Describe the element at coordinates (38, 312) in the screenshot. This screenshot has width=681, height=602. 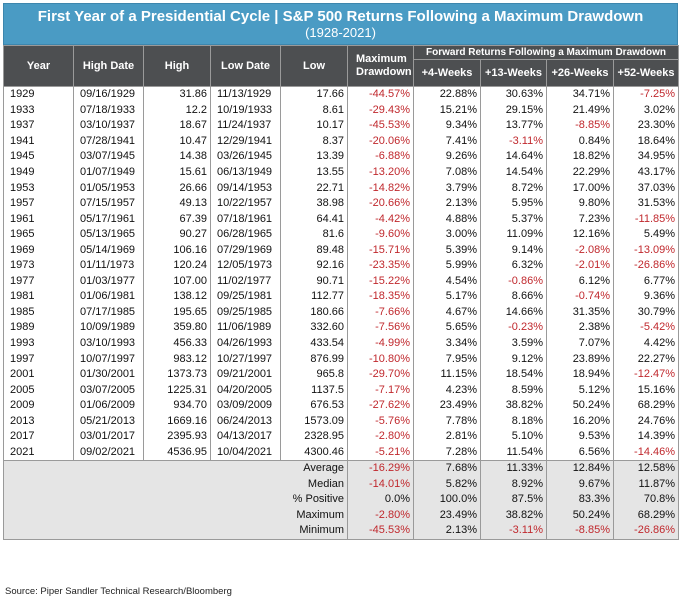
I see `table-cell: 1985` at that location.